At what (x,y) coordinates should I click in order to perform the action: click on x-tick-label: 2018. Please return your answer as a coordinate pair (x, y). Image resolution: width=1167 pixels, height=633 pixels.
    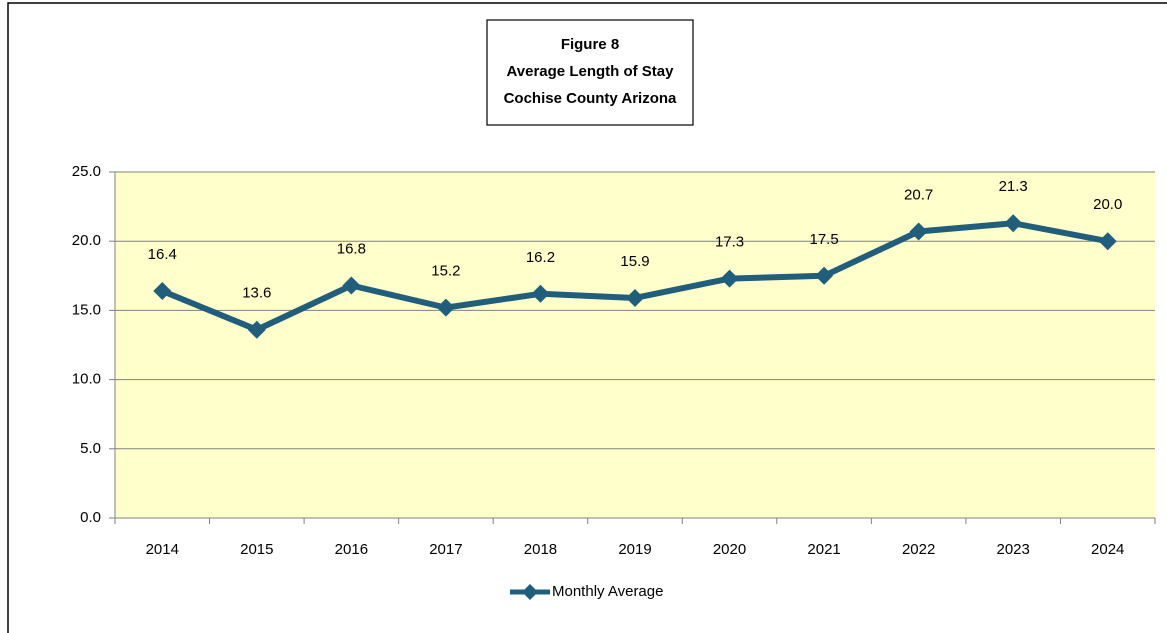
    Looking at the image, I should click on (540, 549).